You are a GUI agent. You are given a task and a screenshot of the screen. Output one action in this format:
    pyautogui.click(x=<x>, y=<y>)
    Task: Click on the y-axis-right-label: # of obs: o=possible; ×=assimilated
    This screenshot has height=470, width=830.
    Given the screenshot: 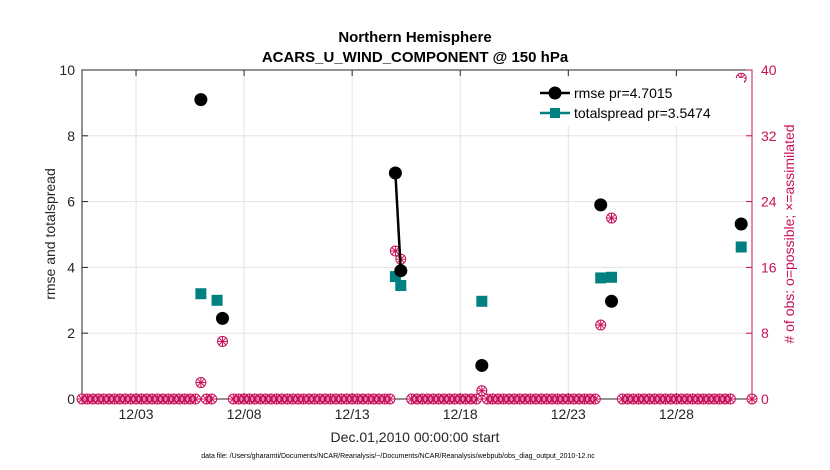 What is the action you would take?
    pyautogui.click(x=789, y=233)
    